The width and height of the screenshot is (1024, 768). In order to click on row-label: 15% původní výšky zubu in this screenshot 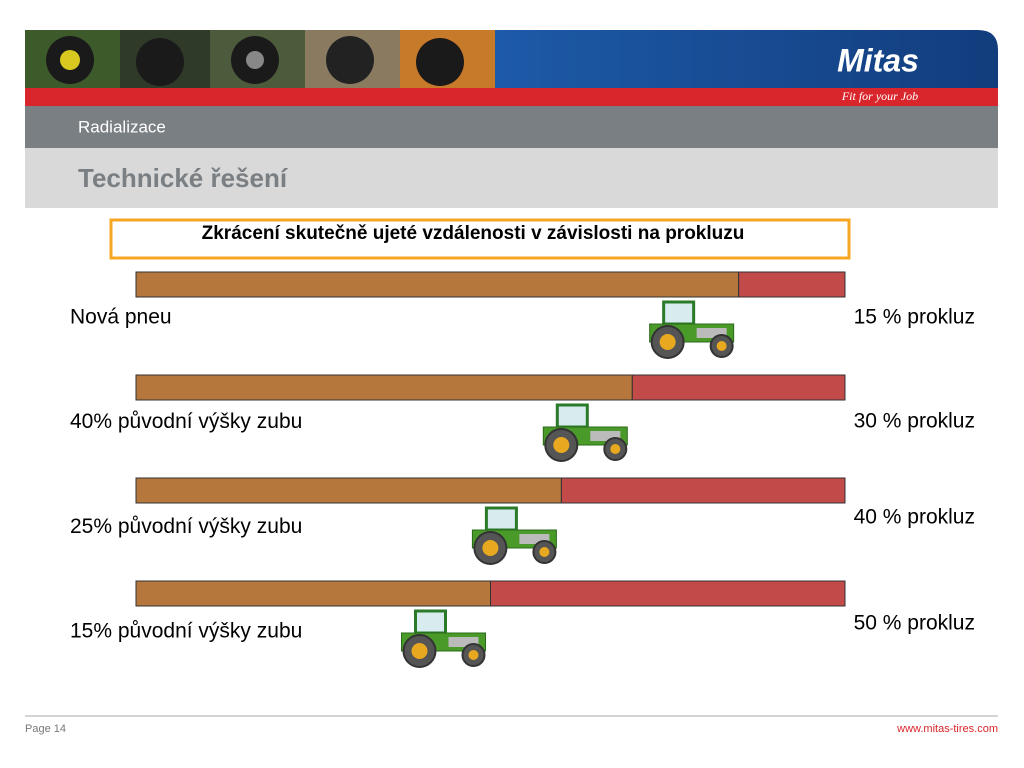, I will do `click(186, 631)`.